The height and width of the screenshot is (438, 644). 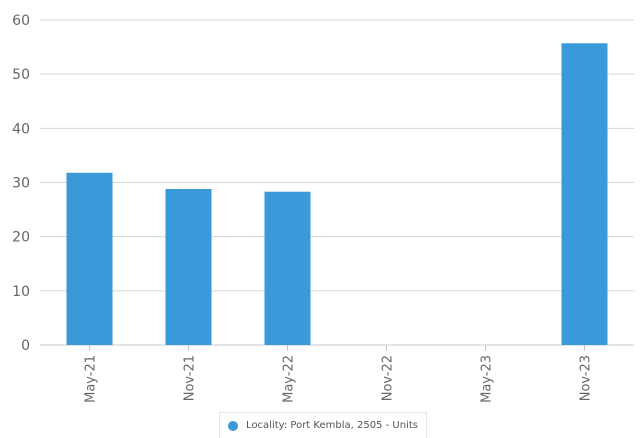 I want to click on y-tick-label: 60, so click(x=21, y=21).